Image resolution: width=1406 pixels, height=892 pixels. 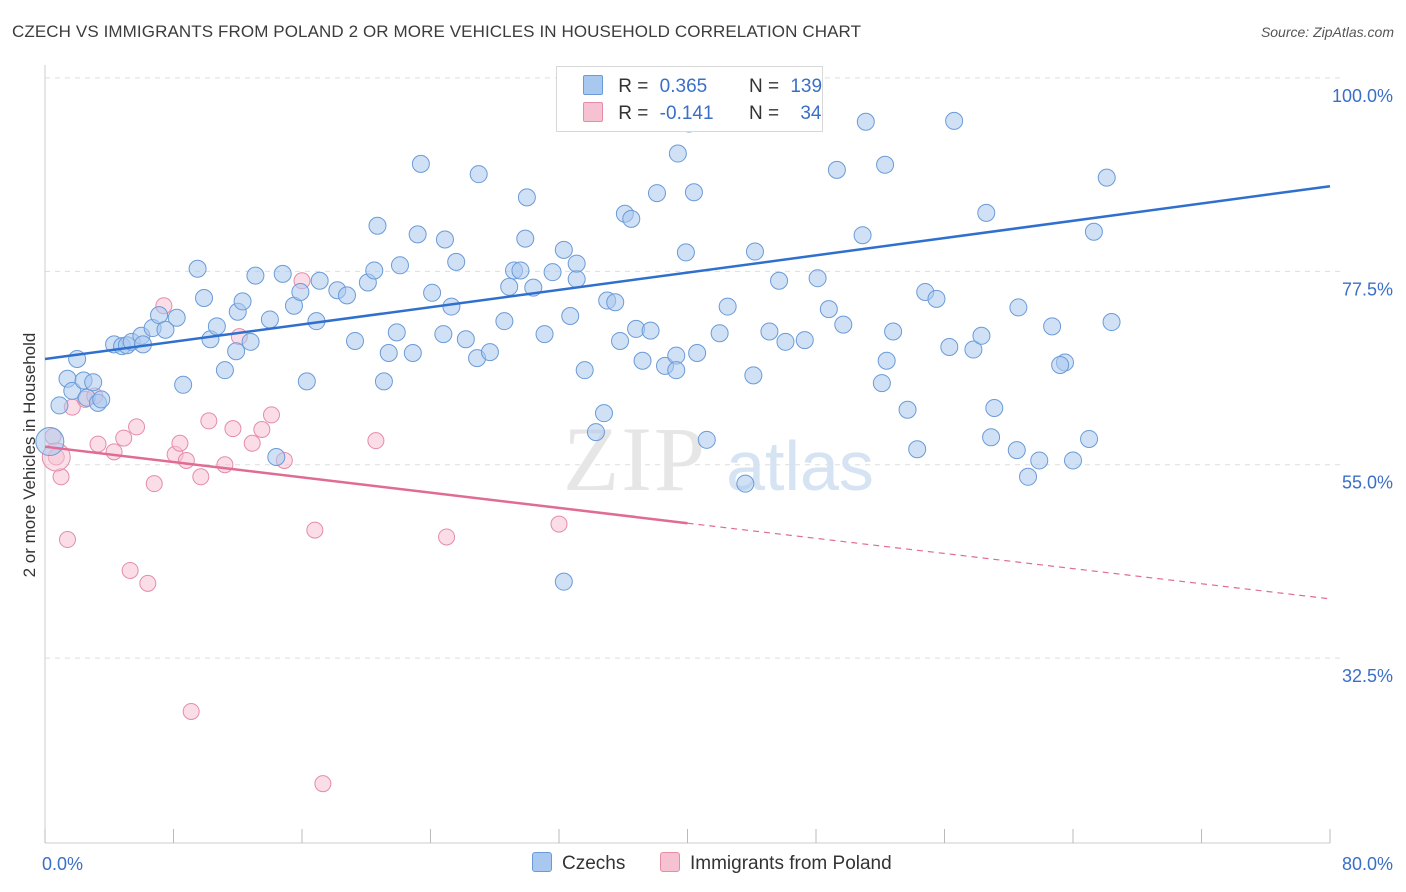 I want to click on source-credit: Source: ZipAtlas.com, so click(x=1327, y=32).